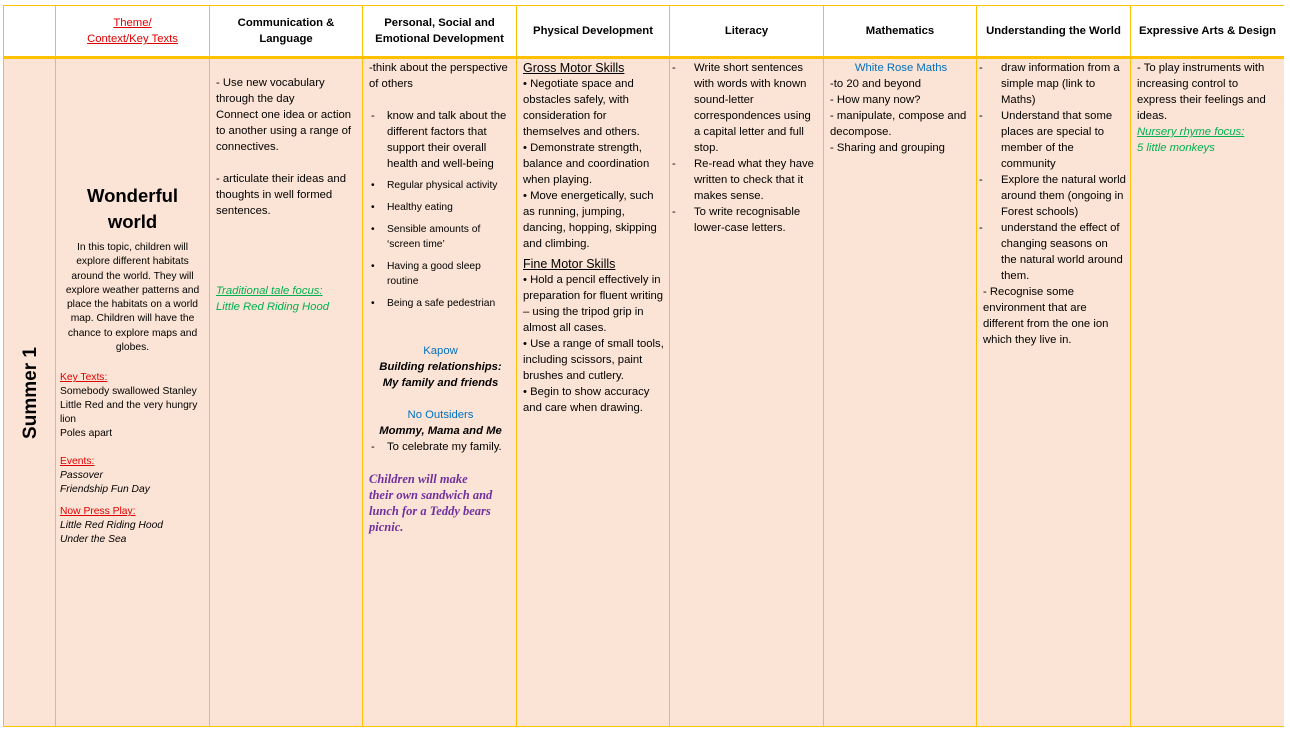  I want to click on list-item: To celebrate my family., so click(440, 447).